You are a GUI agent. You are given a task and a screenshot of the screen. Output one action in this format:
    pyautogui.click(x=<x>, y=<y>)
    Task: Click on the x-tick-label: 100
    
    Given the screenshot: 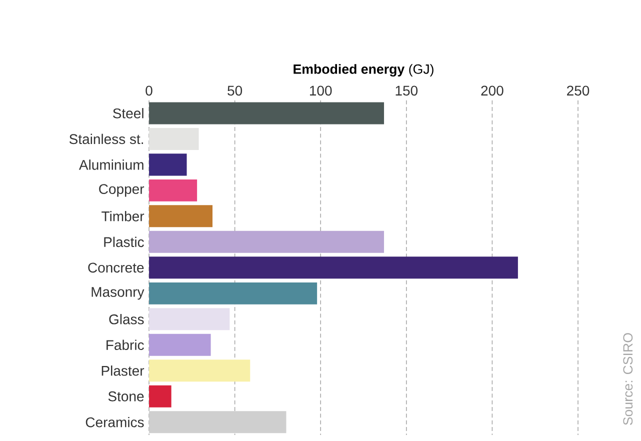 What is the action you would take?
    pyautogui.click(x=321, y=91)
    